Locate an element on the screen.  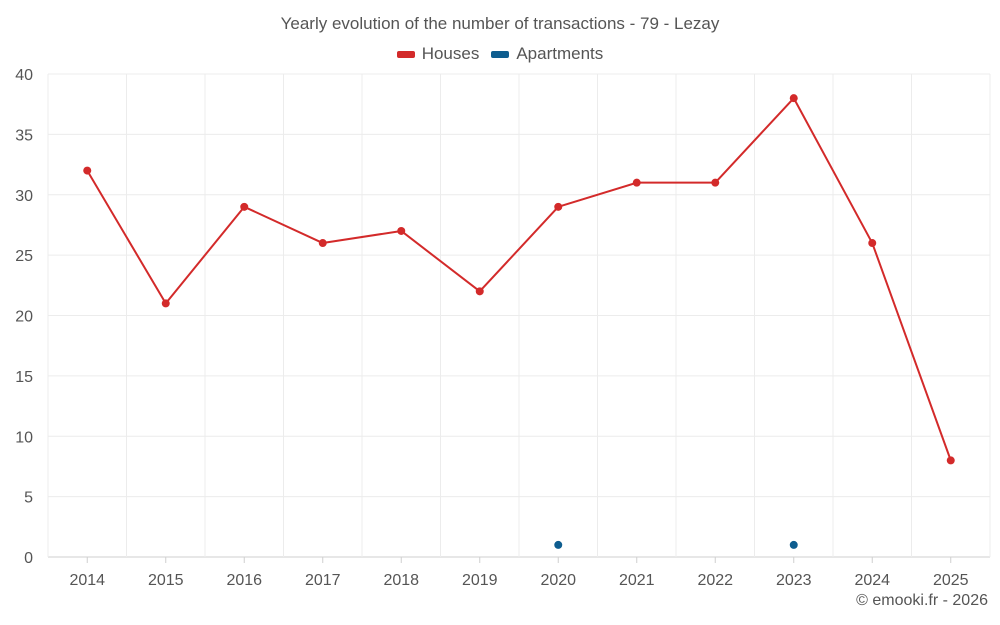
legend-item-houses: Houses is located at coordinates (438, 54).